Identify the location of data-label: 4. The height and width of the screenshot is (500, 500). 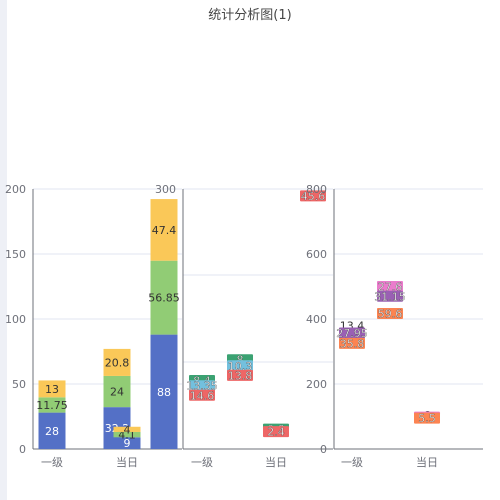
(127, 429).